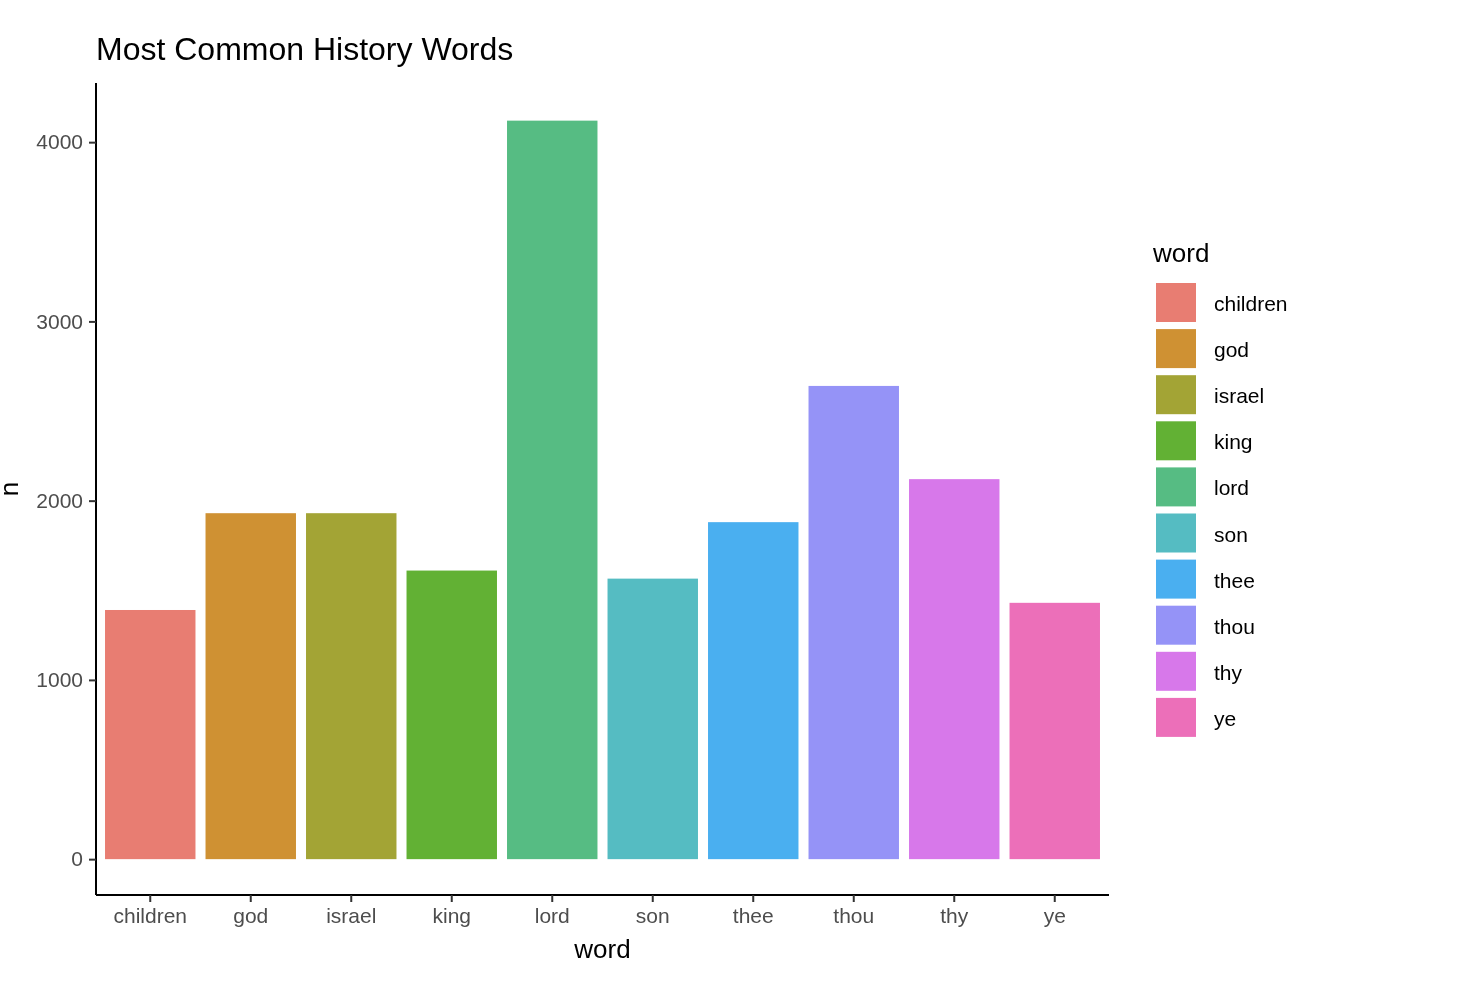 This screenshot has height=990, width=1474. Describe the element at coordinates (1225, 718) in the screenshot. I see `legend-label: ye` at that location.